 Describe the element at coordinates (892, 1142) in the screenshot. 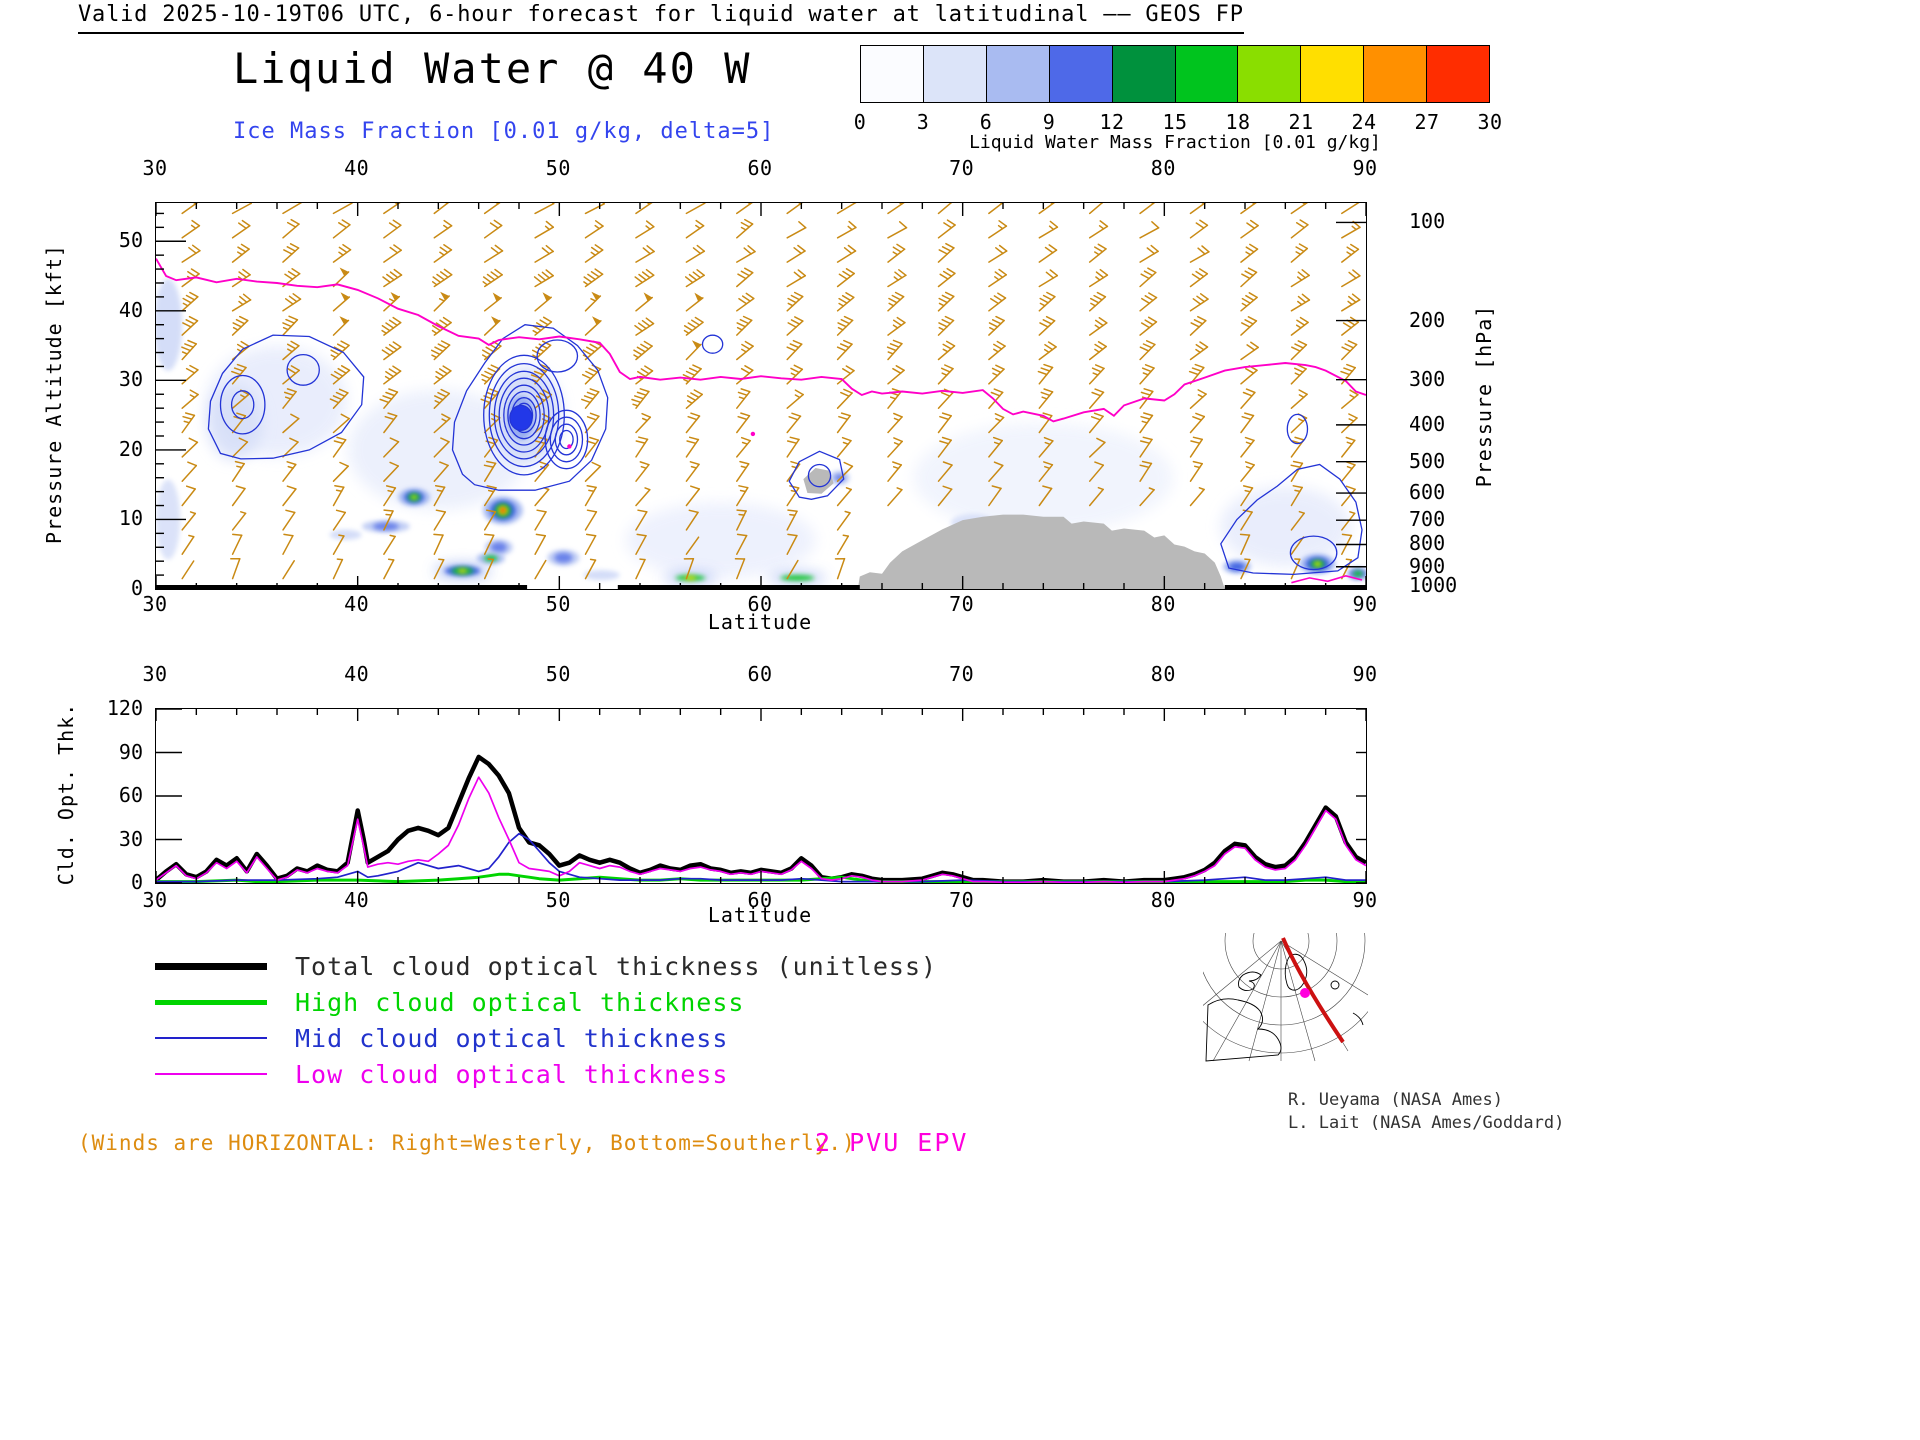

I see `epv-label: 2 PVU EPV` at that location.